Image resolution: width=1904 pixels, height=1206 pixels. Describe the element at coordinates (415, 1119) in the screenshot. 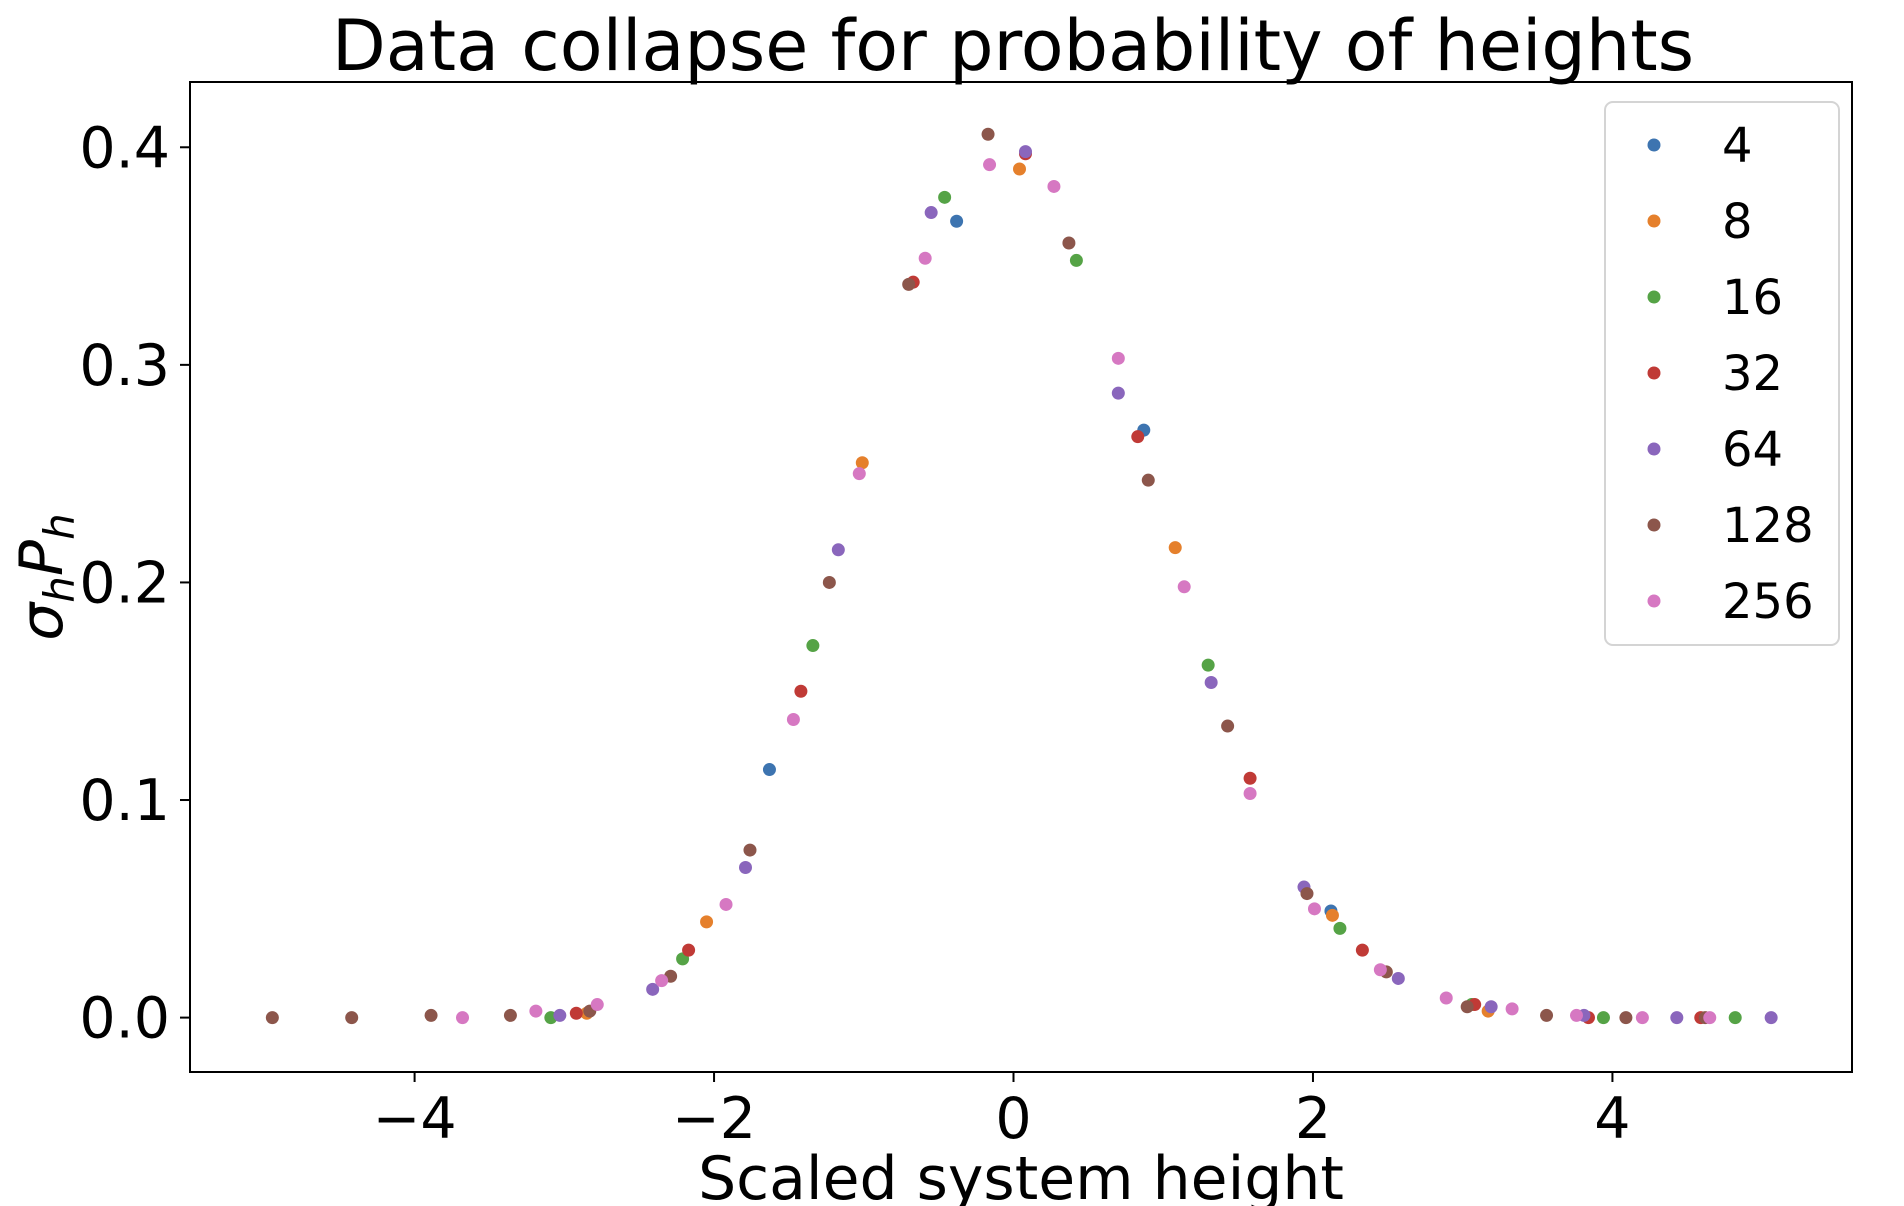

I see `x-tick-label: −4` at that location.